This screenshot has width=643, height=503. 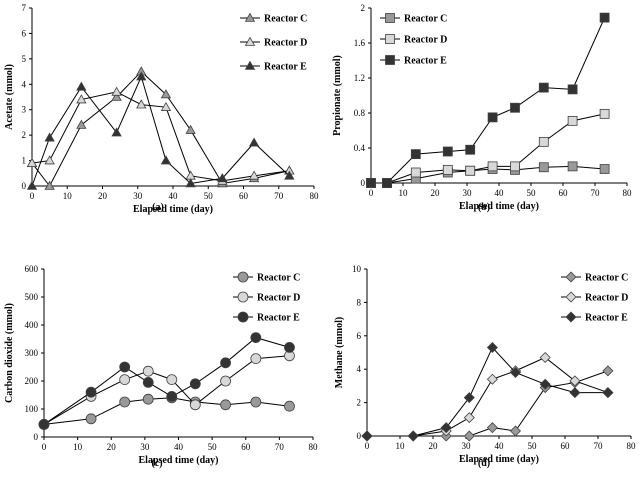 I want to click on y-tick-label: 0, so click(x=359, y=436).